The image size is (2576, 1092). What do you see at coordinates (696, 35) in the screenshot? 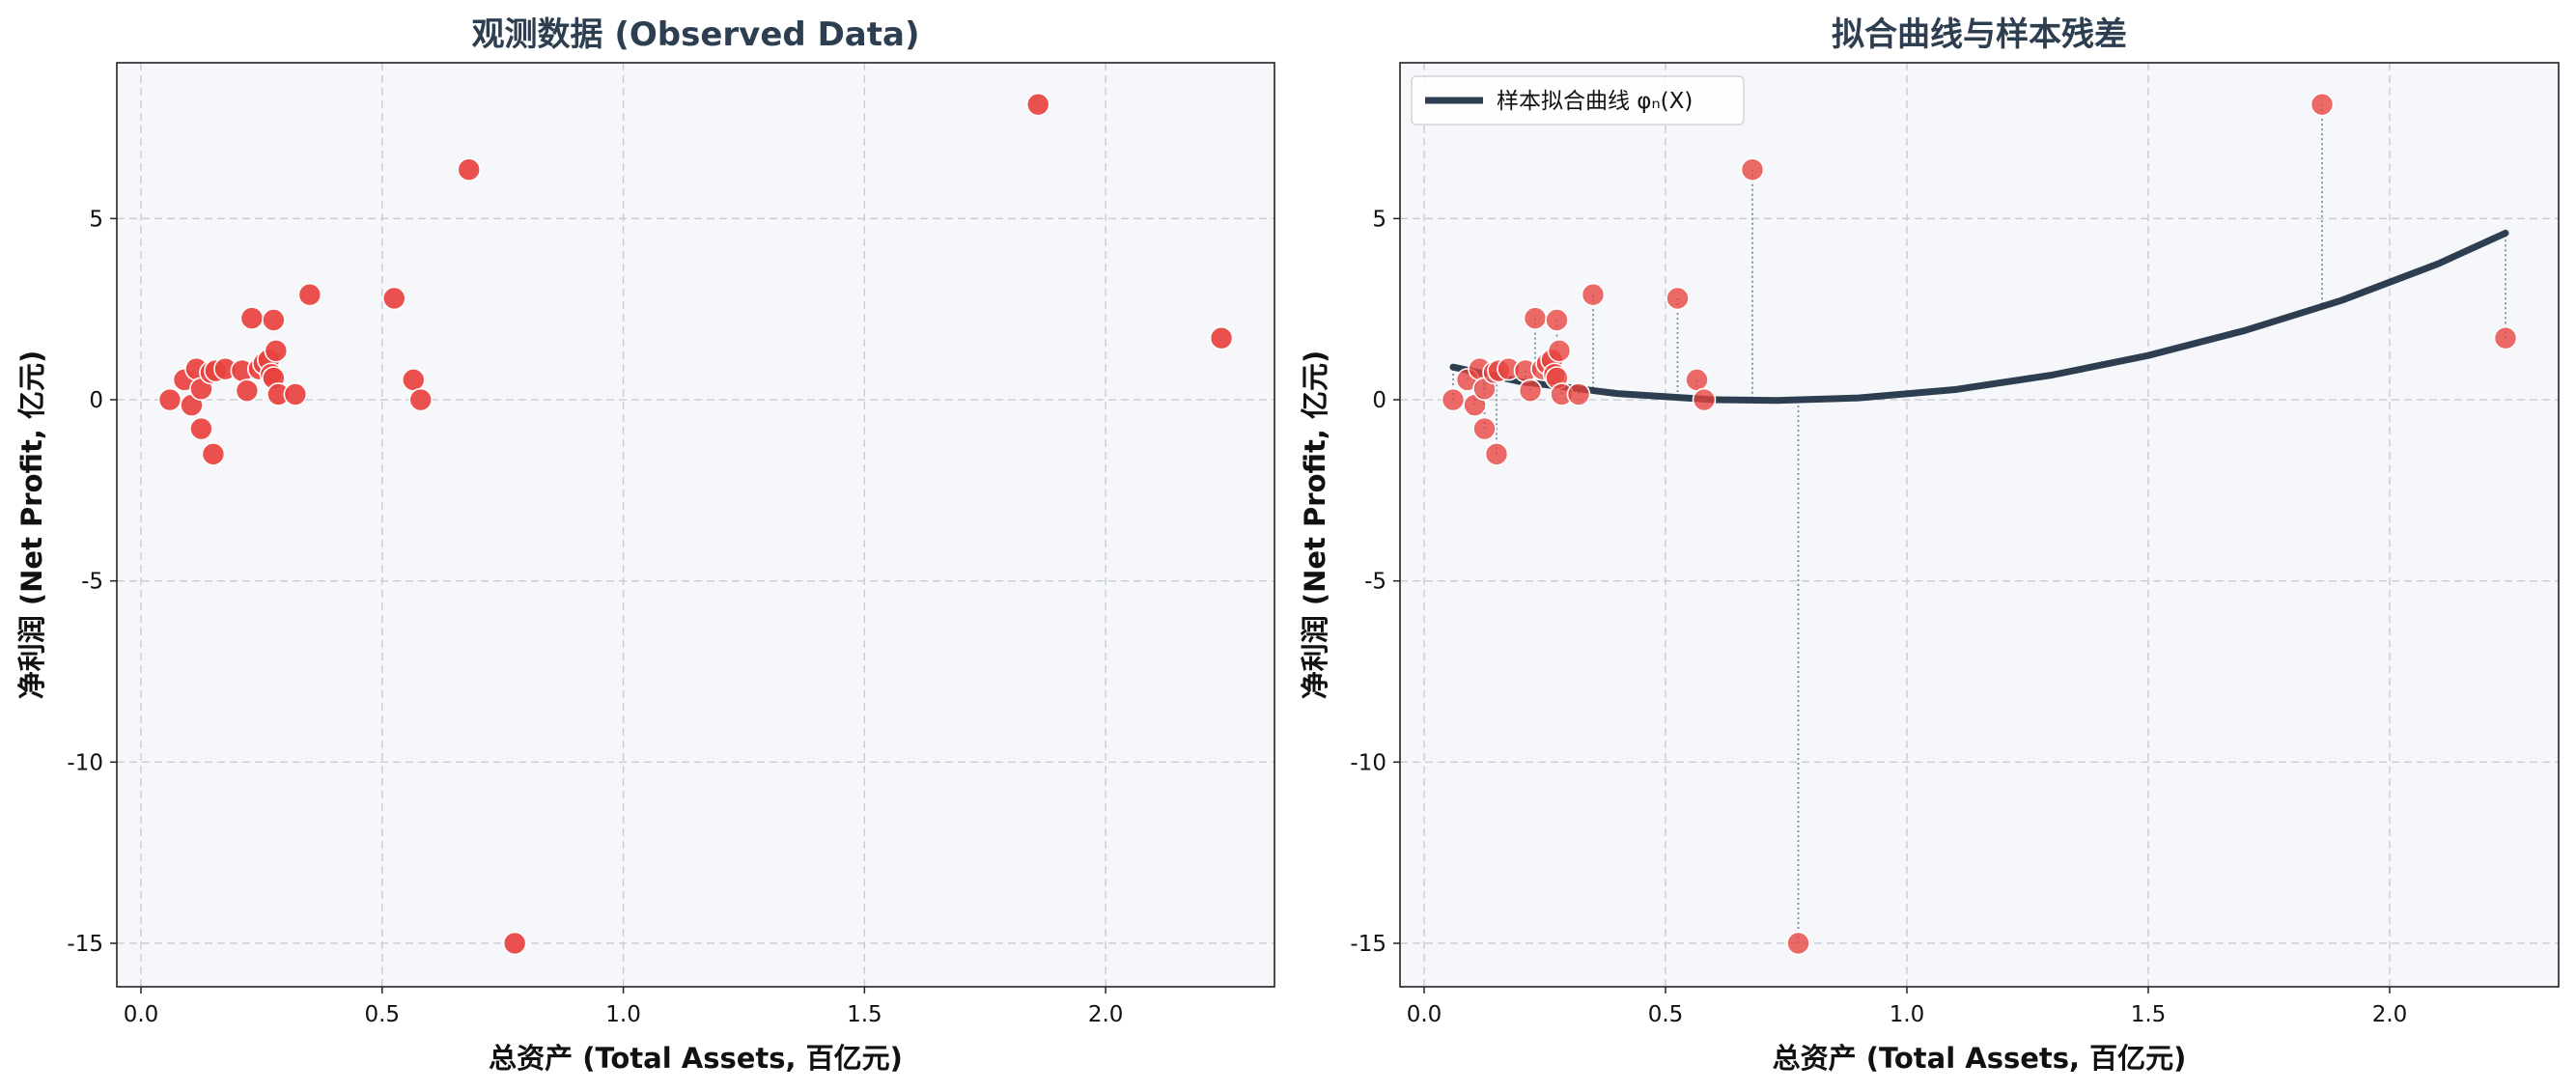
I see `chart-title: 观测数据 (Observed Data)` at bounding box center [696, 35].